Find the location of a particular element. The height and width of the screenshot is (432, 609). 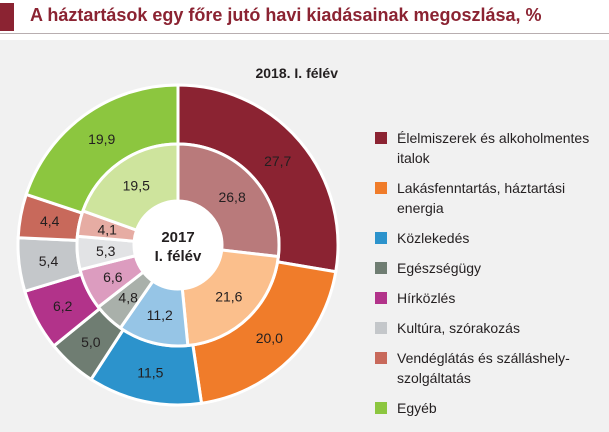

legend-item-cat-1: Élelmiszerek és alkoholmentes italok is located at coordinates (491, 148).